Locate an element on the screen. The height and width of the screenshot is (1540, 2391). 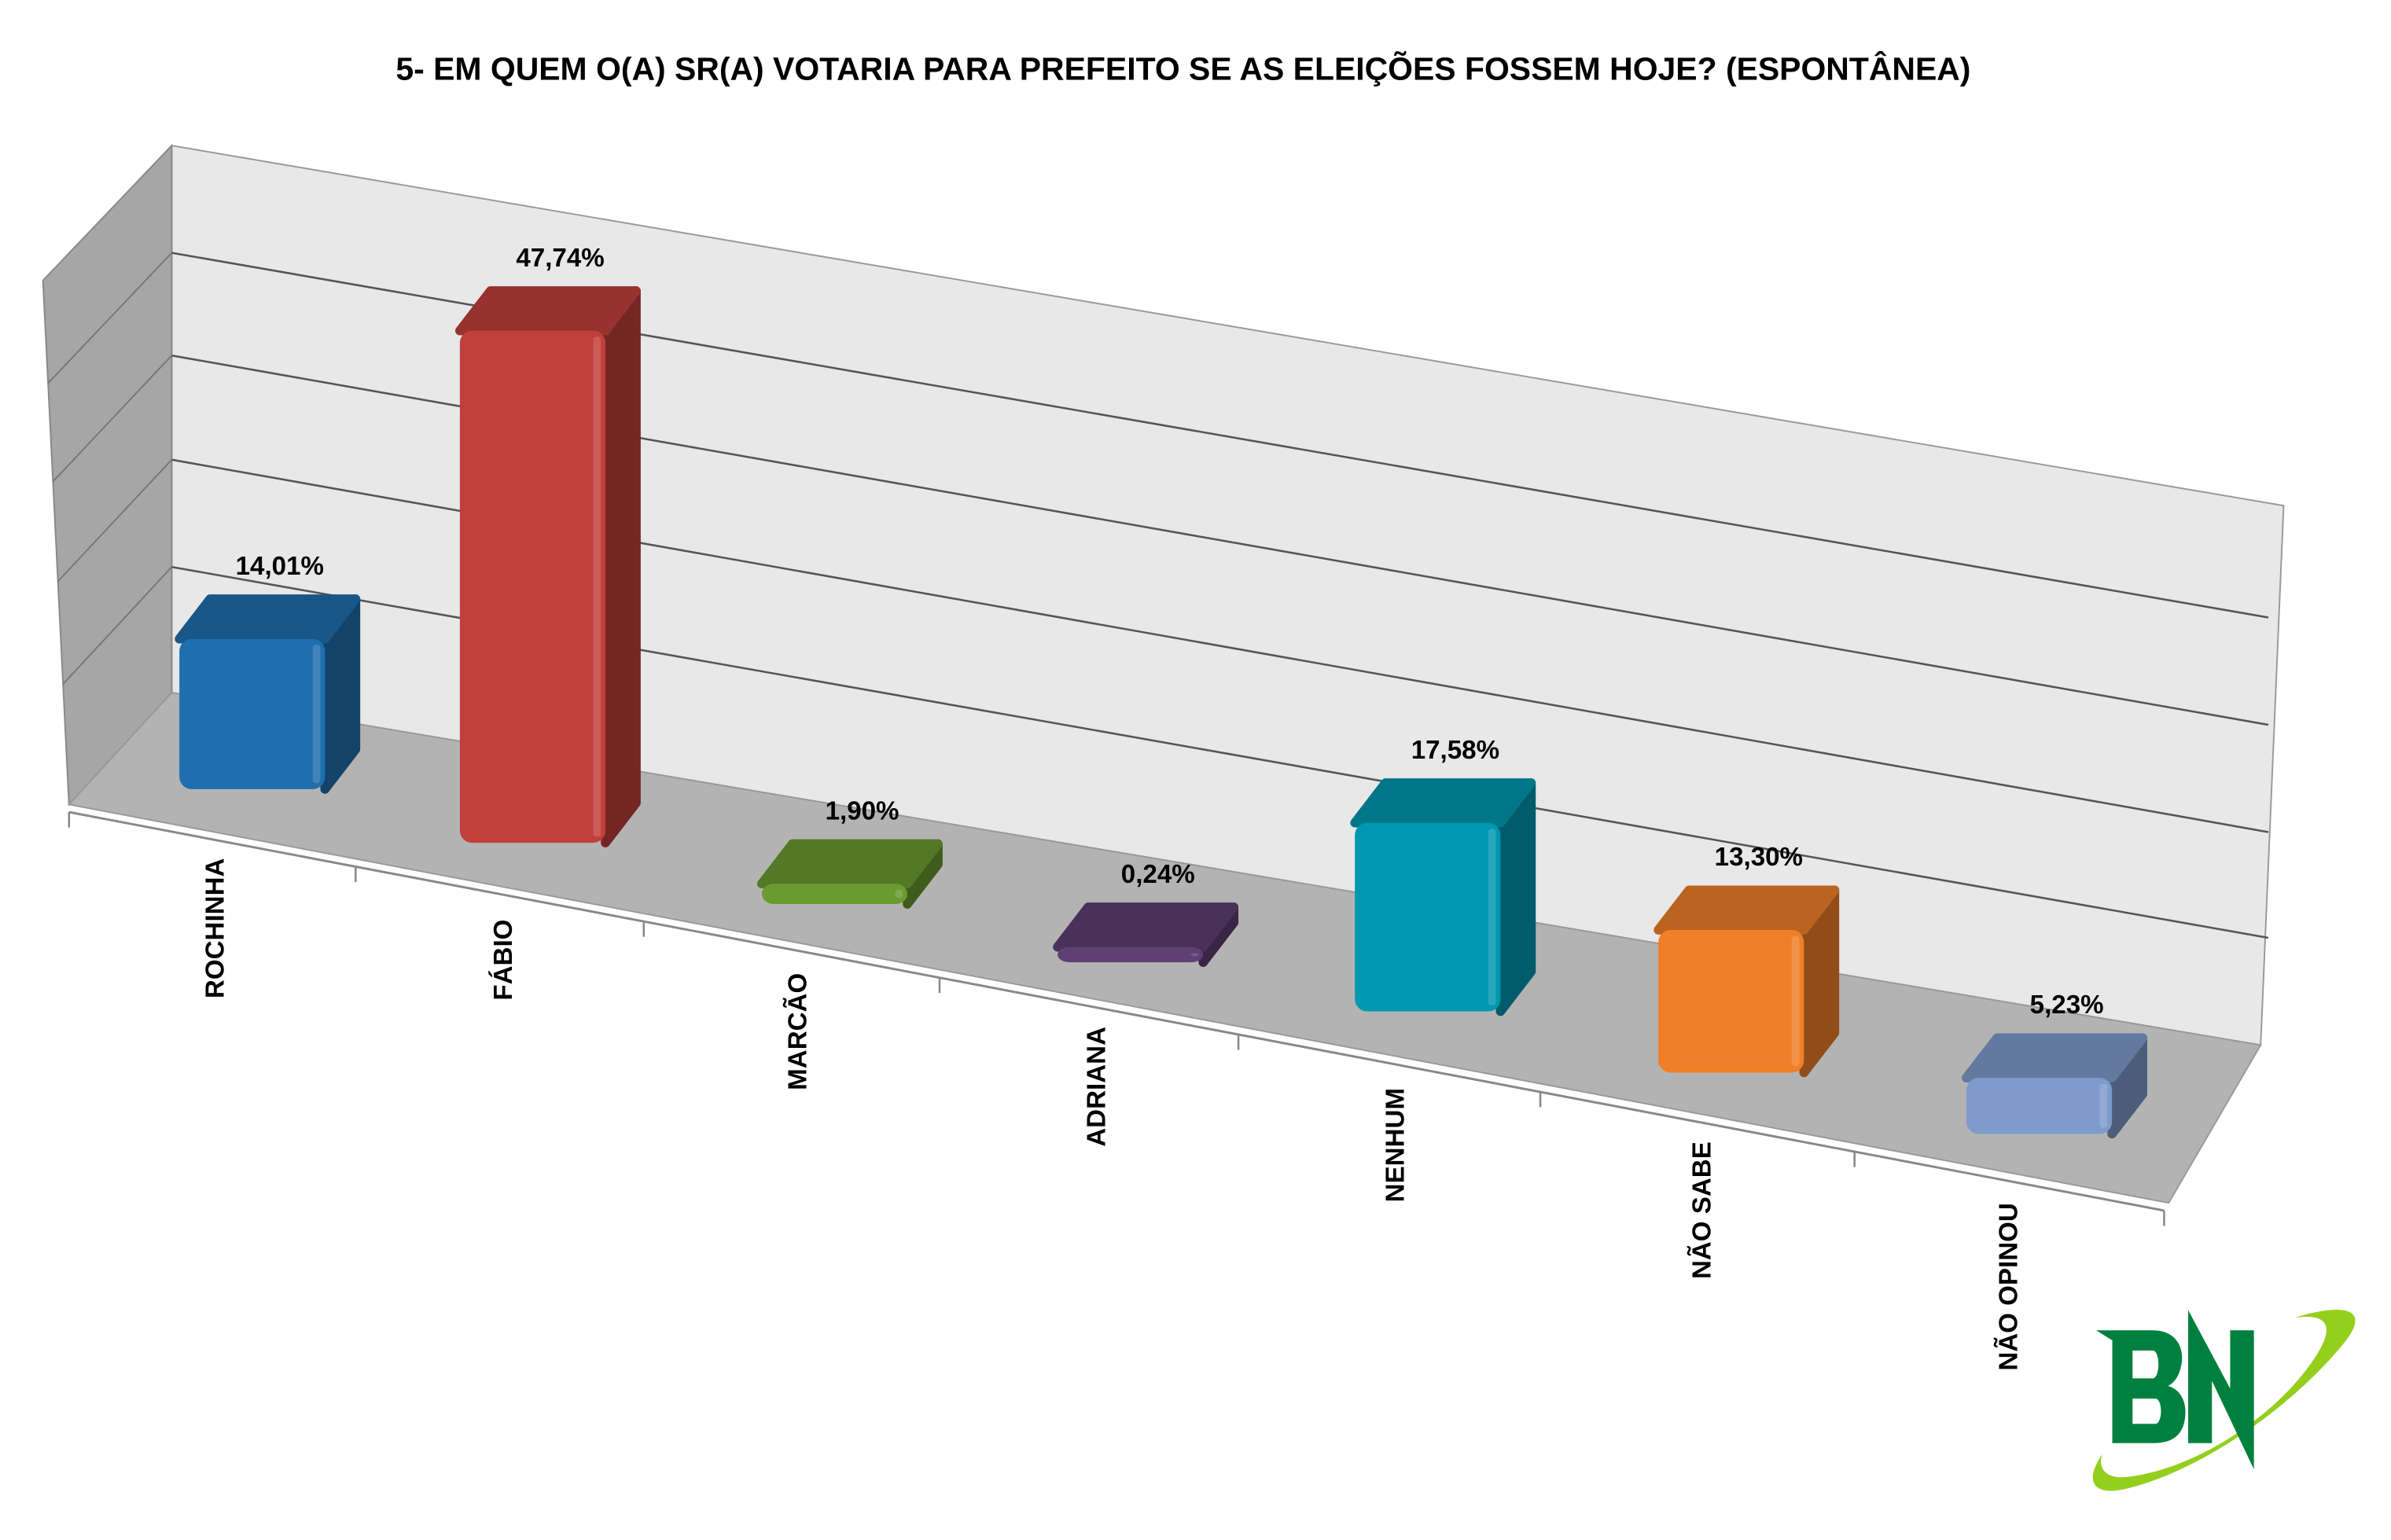
bn-logo is located at coordinates (2224, 1401).